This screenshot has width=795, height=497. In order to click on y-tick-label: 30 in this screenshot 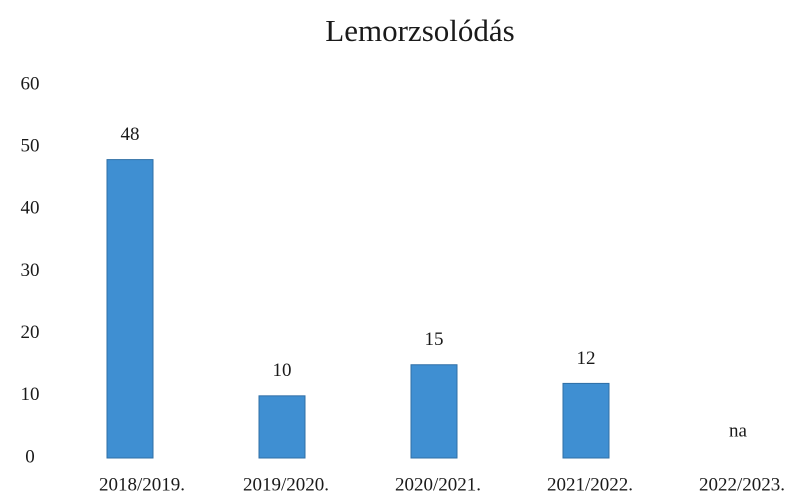, I will do `click(30, 270)`.